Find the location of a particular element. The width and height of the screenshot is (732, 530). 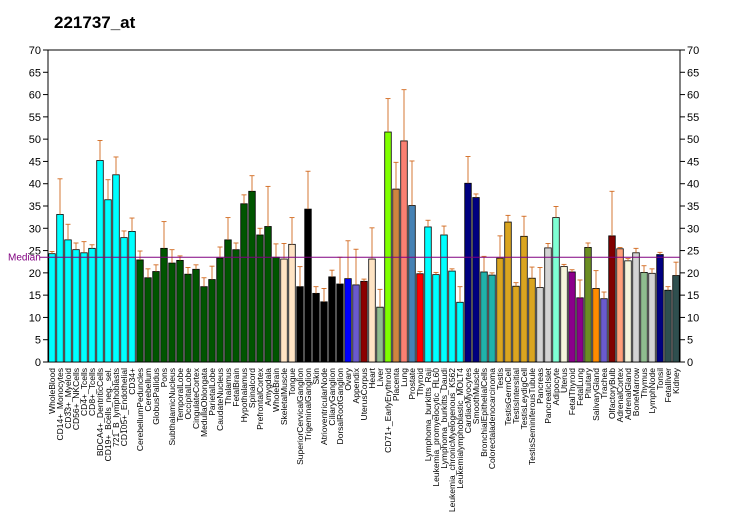

y-tick-label-right: 70 is located at coordinates (693, 51).